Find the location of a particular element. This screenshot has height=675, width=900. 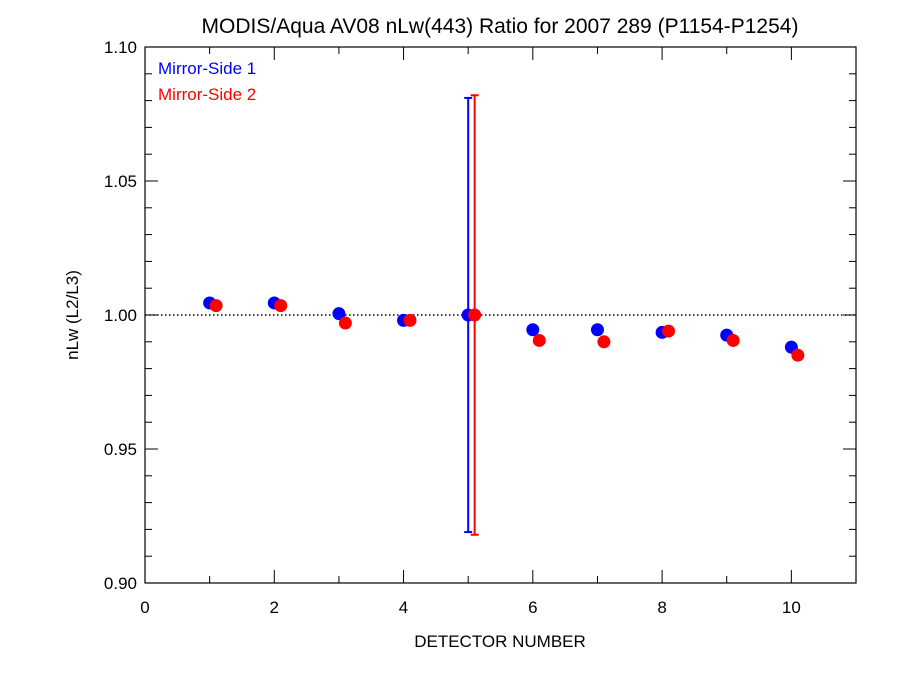

x-axis-label: DETECTOR NUMBER is located at coordinates (500, 641).